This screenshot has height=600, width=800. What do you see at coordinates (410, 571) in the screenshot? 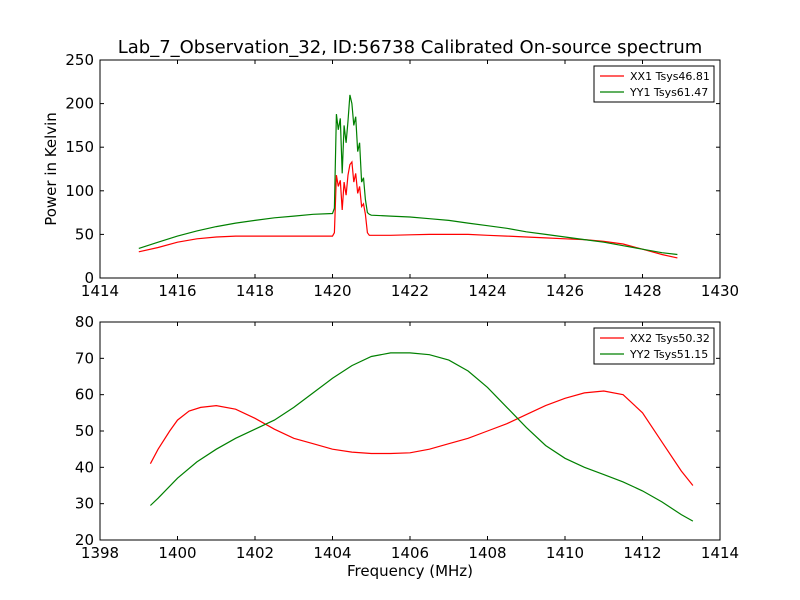
I see `bottom-x-axis-label: Frequency (MHz)` at bounding box center [410, 571].